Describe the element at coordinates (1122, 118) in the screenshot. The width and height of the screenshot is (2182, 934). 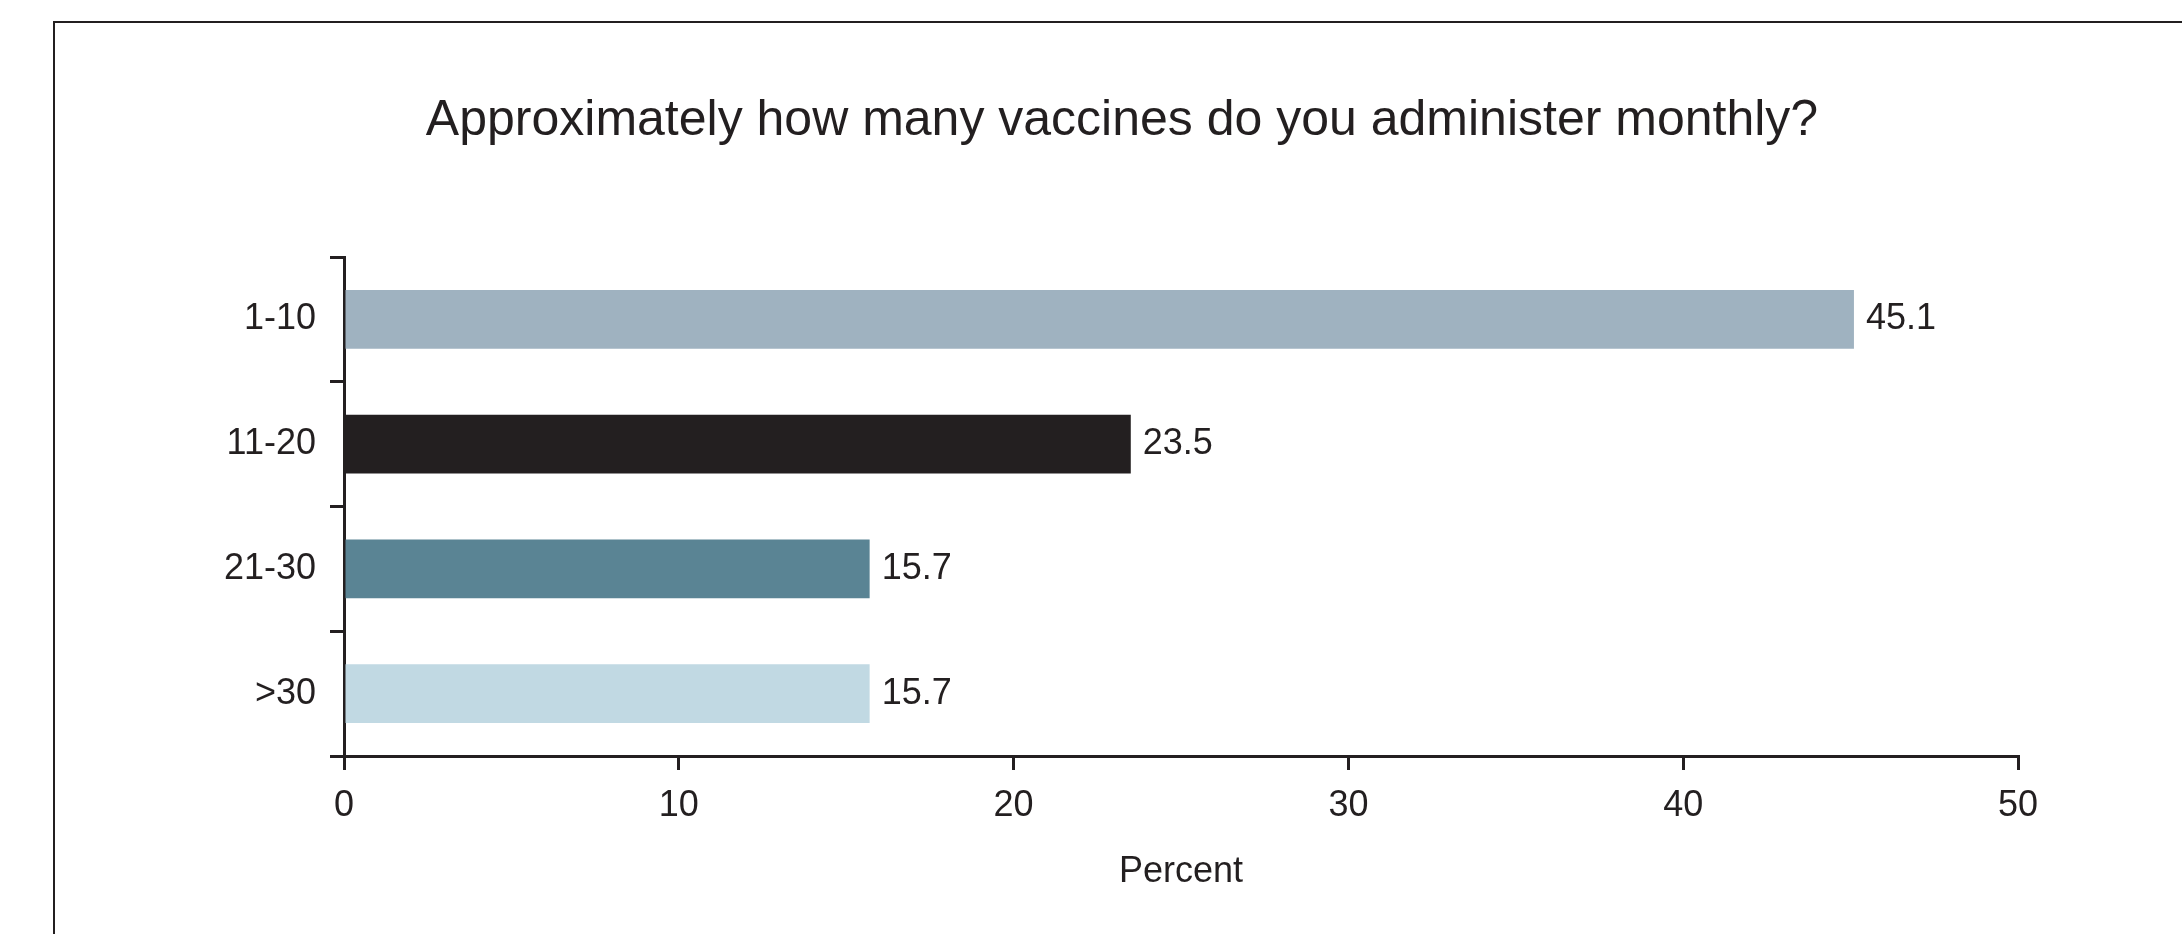
I see `chart-title: Approximately how many vaccines do you administer monthly?` at that location.